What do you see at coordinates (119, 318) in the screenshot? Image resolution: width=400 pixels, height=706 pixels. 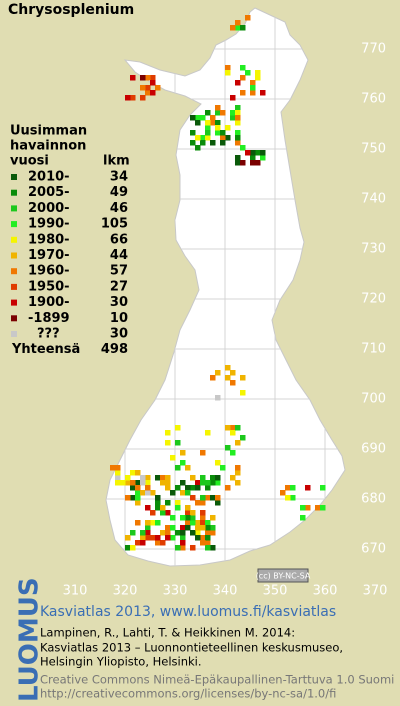 I see `legend-count: 10` at bounding box center [119, 318].